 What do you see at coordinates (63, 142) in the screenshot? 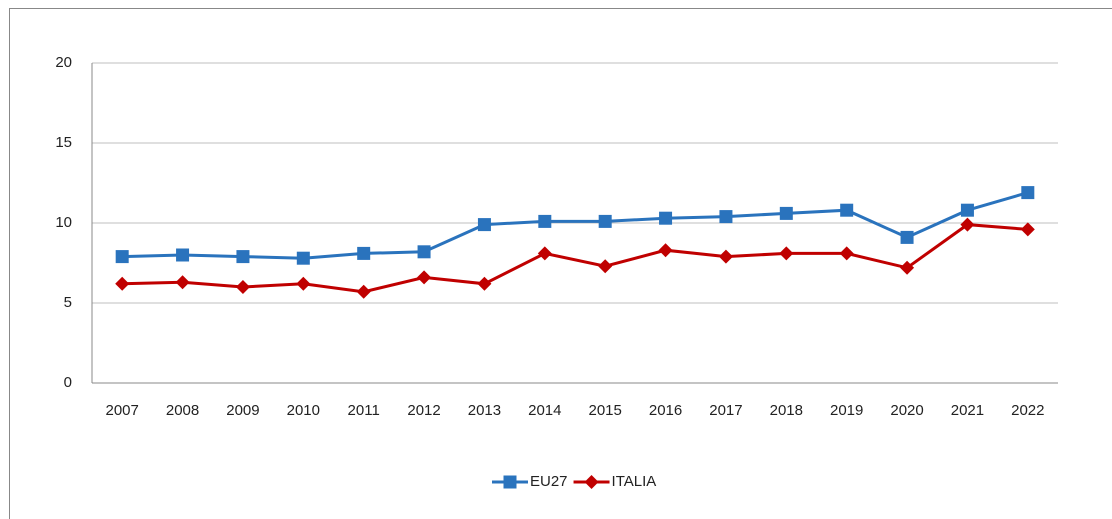
I see `y-tick-label: 15` at bounding box center [63, 142].